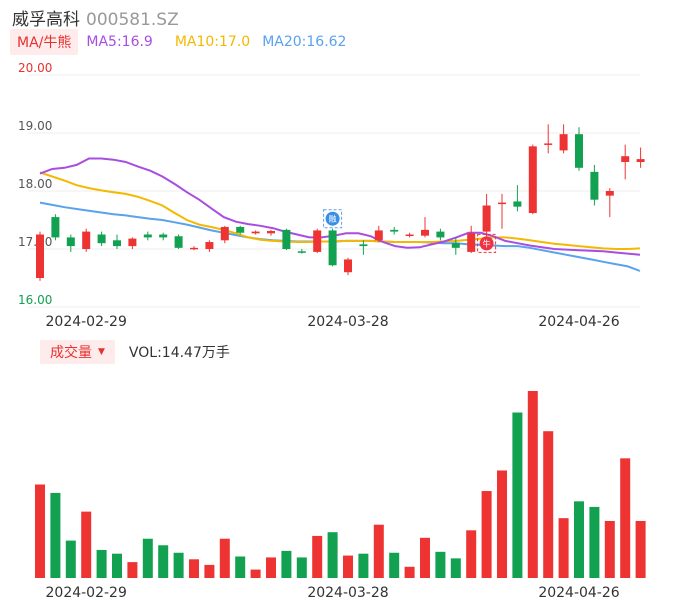 The image size is (686, 606). I want to click on volume-value: VOL:14.47万手, so click(179, 353).